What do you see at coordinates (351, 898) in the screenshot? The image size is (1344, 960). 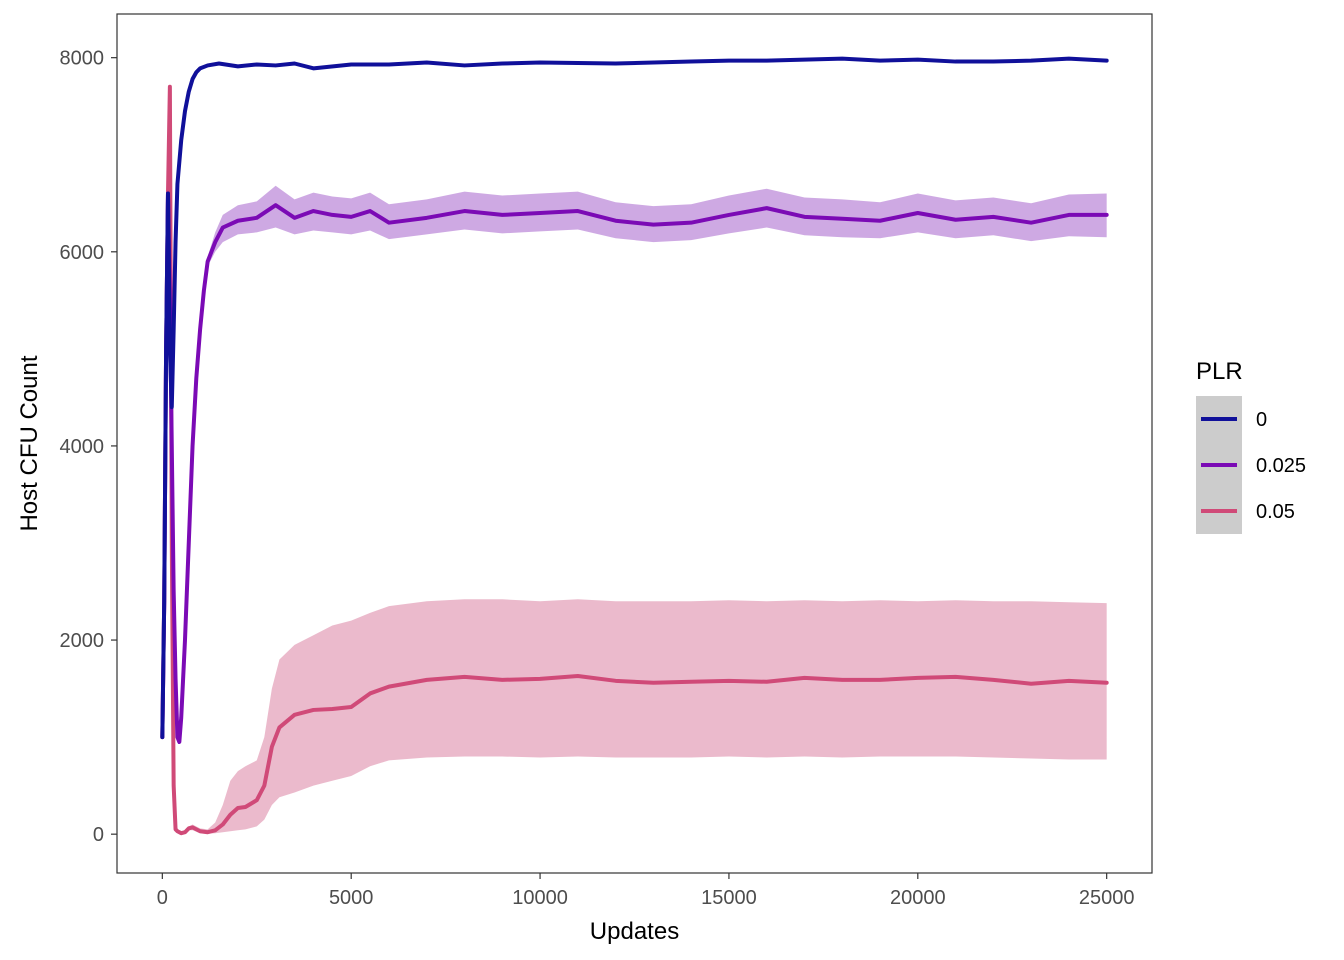 I see `x-tick-label: 5000` at bounding box center [351, 898].